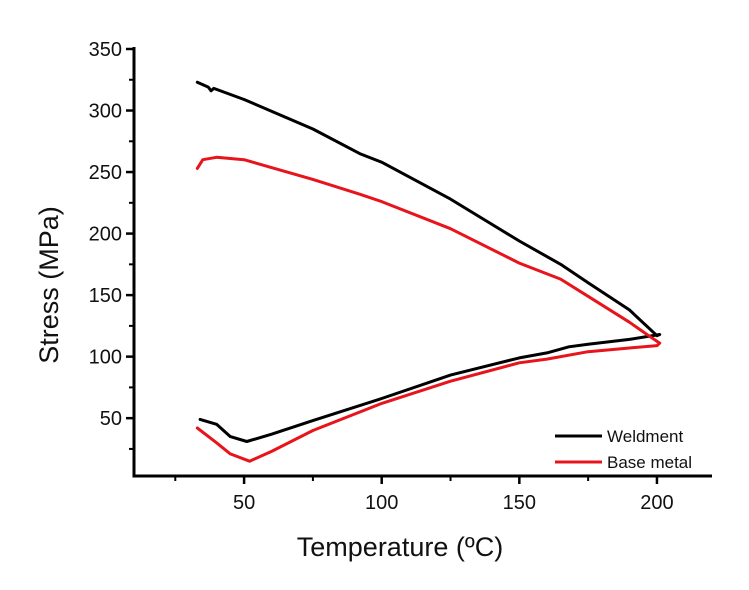  I want to click on y-tick-label: 350, so click(105, 50).